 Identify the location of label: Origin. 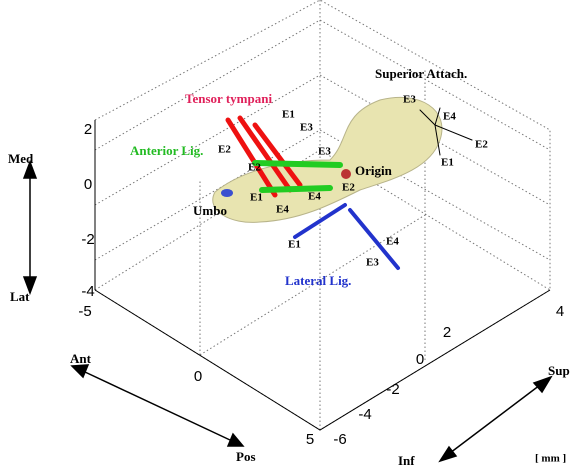
(374, 170).